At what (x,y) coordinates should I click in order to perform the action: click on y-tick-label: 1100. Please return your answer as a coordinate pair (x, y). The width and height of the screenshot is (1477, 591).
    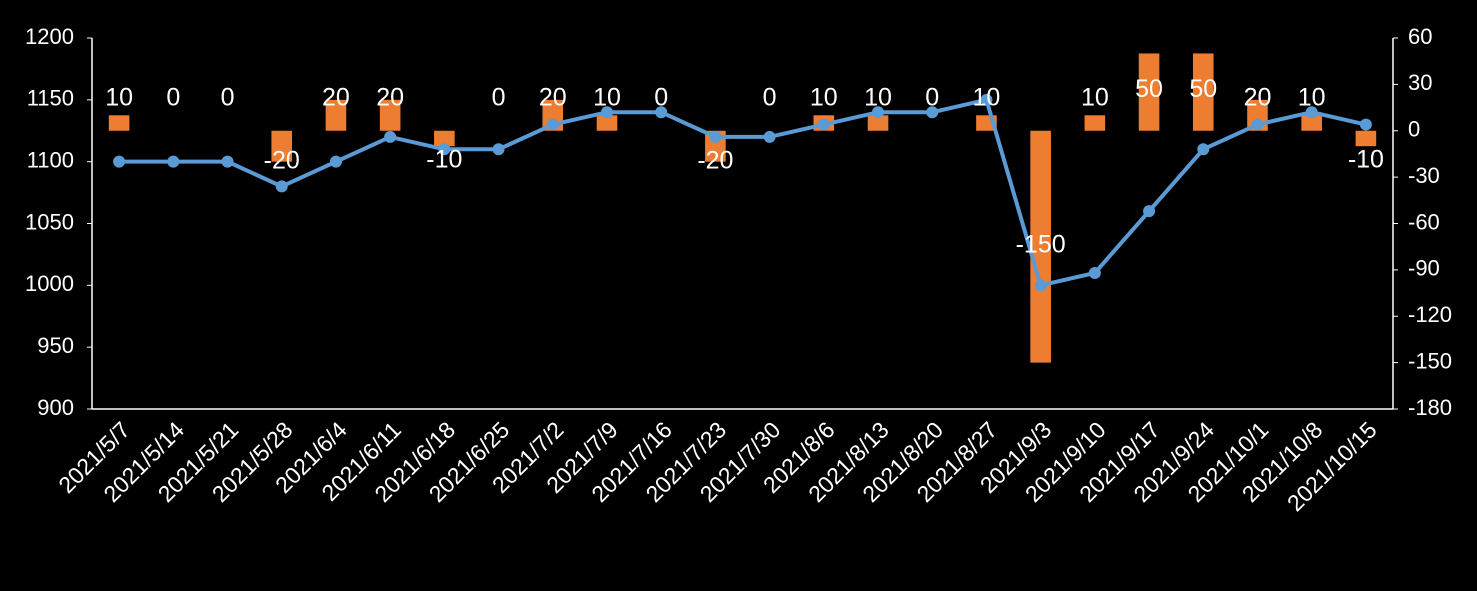
    Looking at the image, I should click on (50, 159).